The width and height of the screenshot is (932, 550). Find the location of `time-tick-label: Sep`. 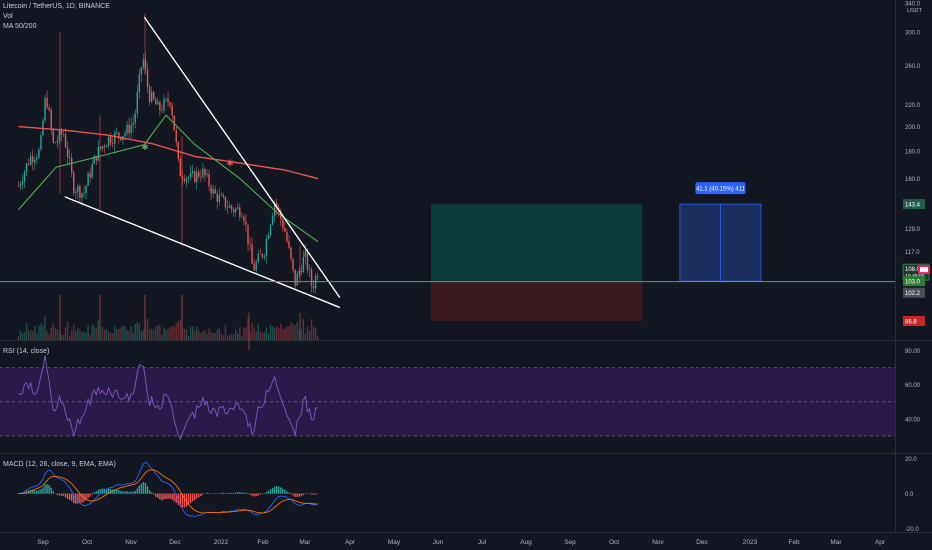

time-tick-label: Sep is located at coordinates (43, 542).